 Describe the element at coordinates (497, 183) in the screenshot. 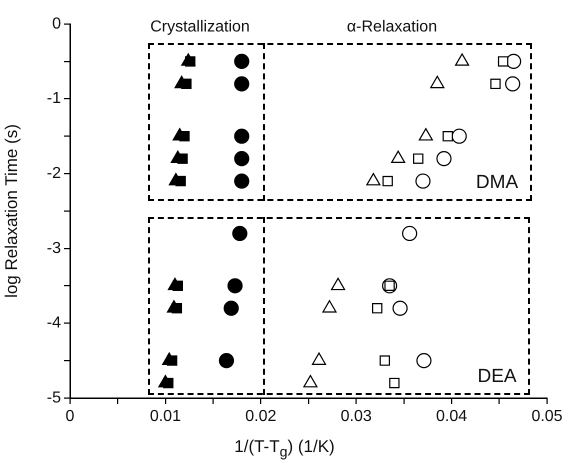

I see `annotation: DMA` at that location.